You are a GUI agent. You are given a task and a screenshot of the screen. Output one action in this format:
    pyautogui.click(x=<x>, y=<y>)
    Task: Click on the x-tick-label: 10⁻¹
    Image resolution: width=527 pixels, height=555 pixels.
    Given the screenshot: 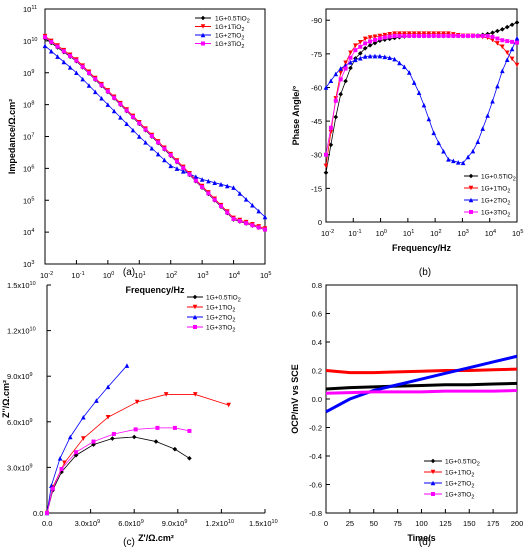 What is the action you would take?
    pyautogui.click(x=77, y=275)
    